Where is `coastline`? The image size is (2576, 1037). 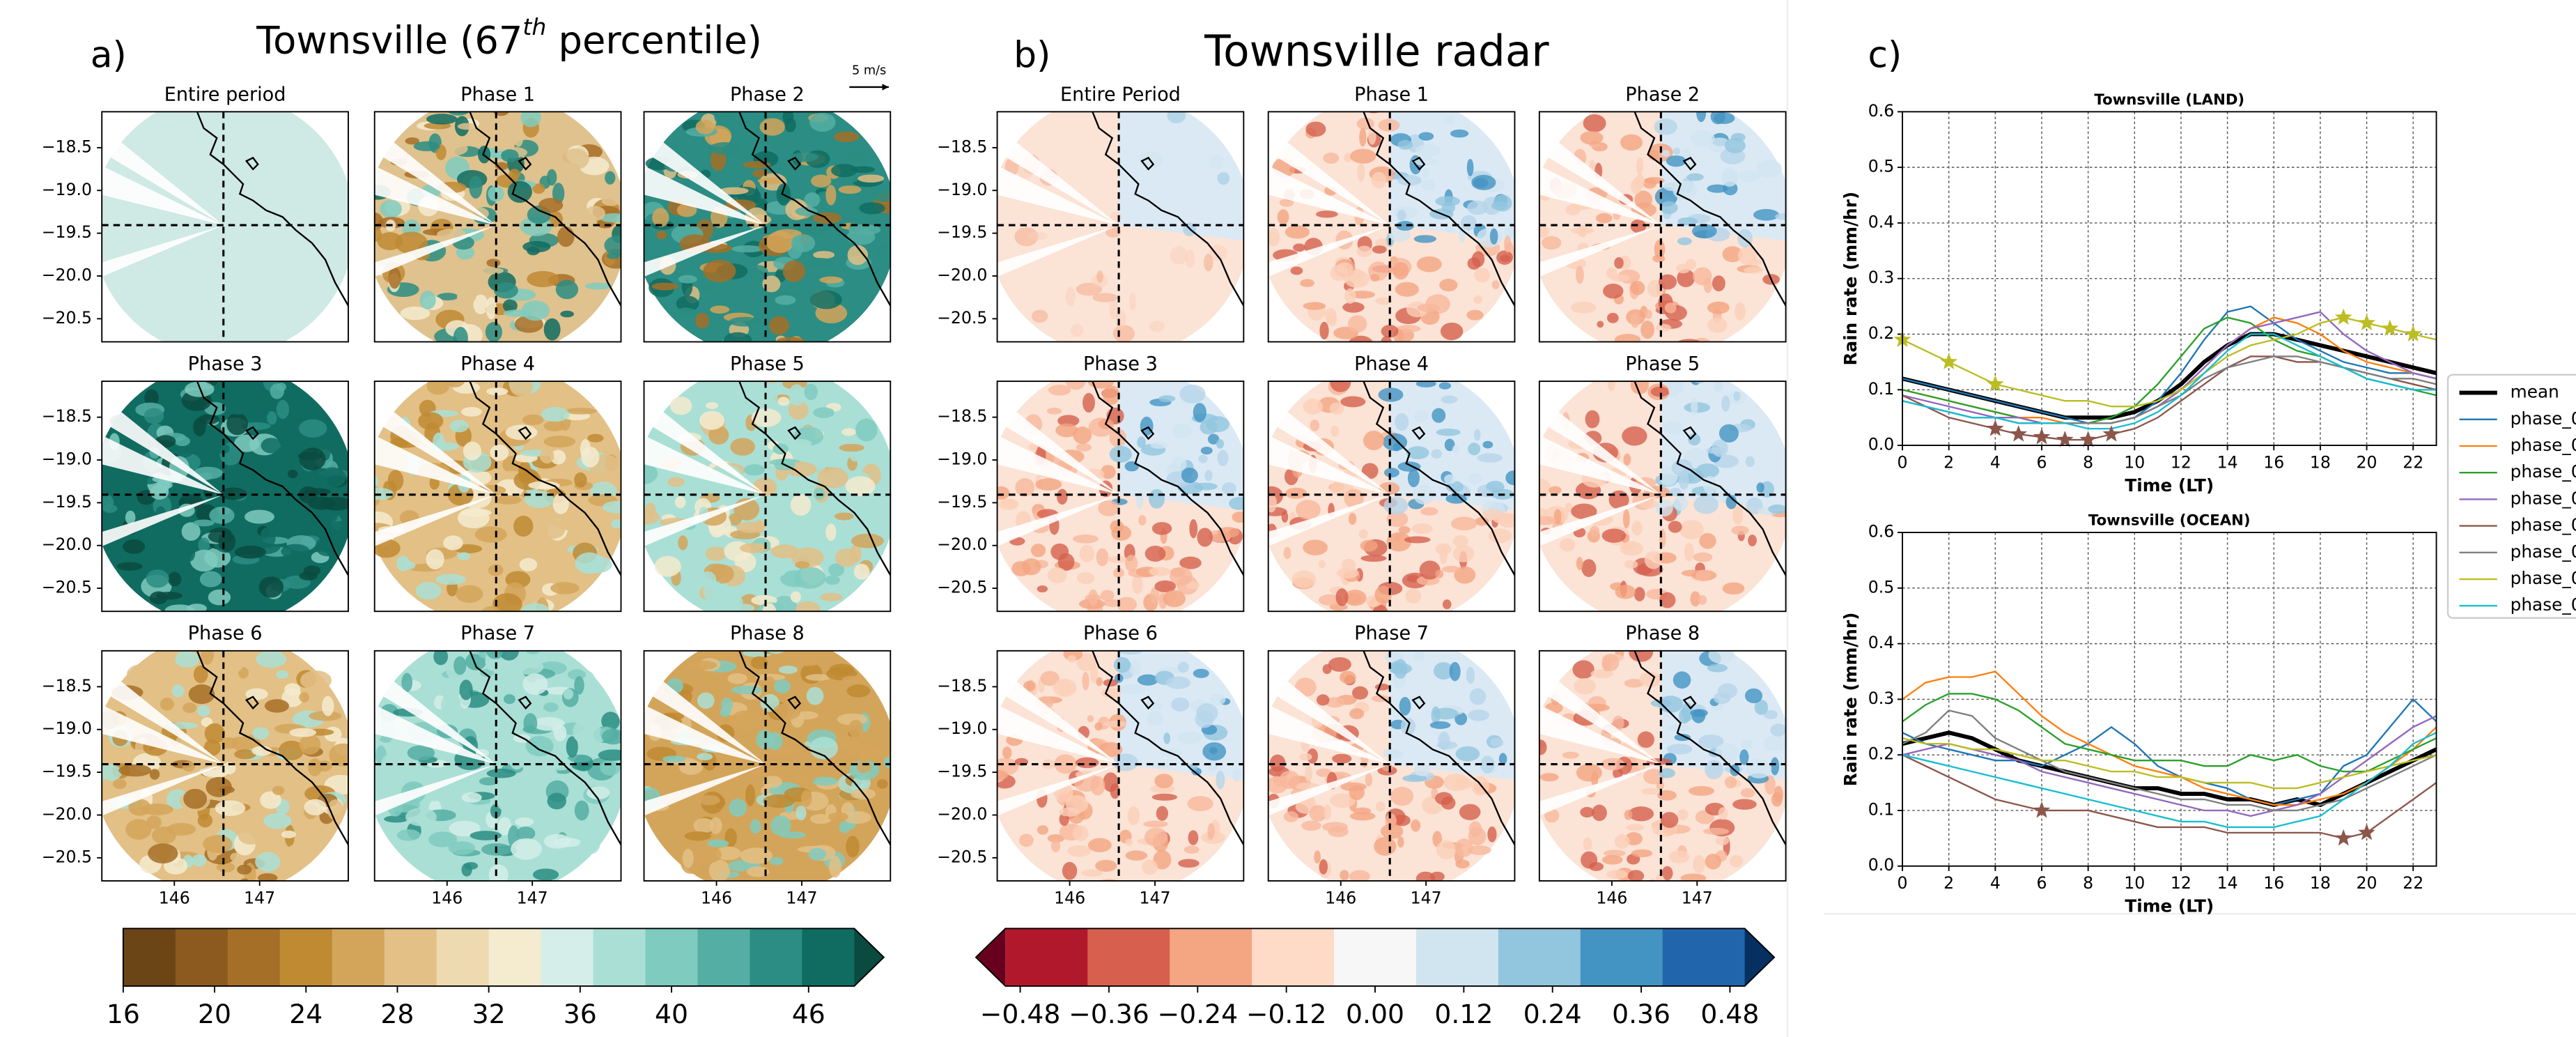
coastline is located at coordinates (1439, 747).